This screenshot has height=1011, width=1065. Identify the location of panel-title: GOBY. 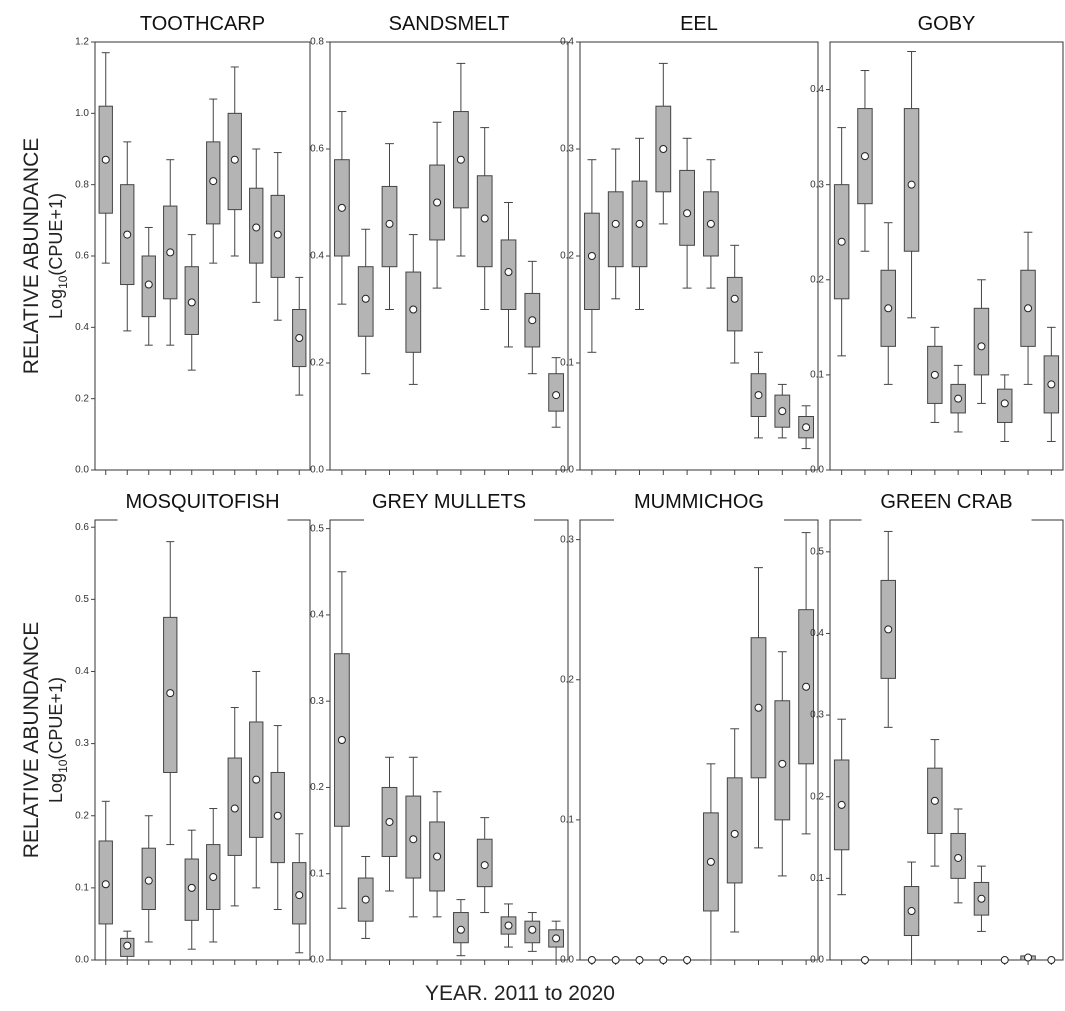
(947, 24).